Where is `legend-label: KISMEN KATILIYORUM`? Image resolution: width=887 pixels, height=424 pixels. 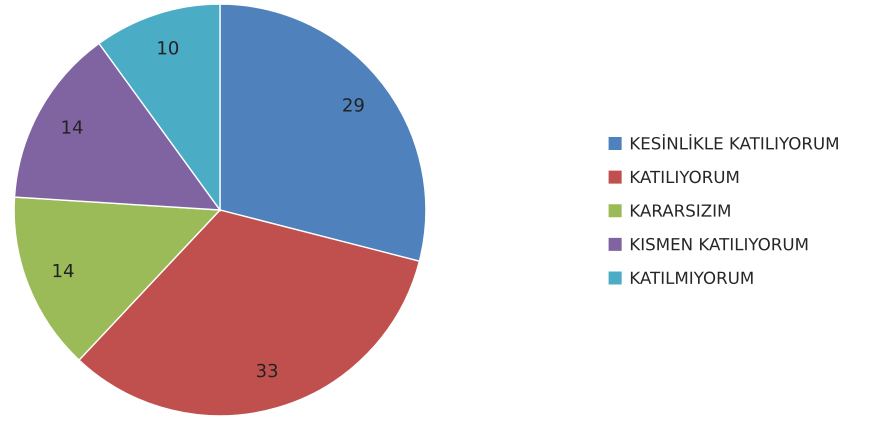 legend-label: KISMEN KATILIYORUM is located at coordinates (719, 244).